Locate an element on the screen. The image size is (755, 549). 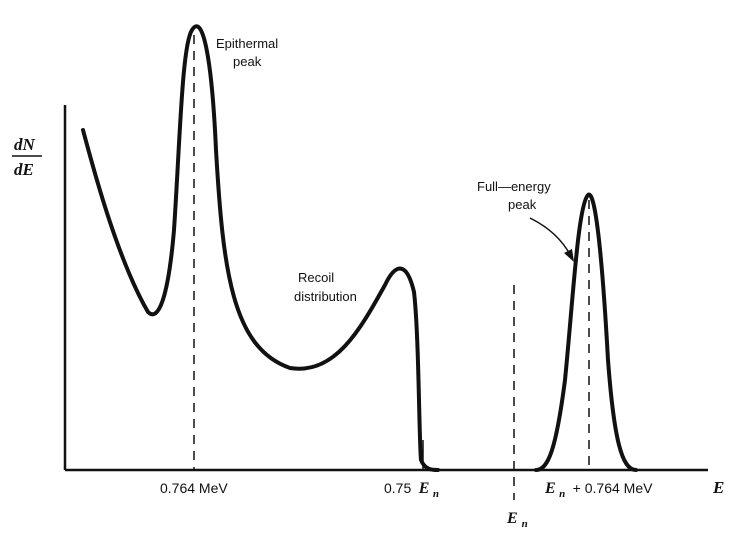
tick-label-epithermal: 0.764 MeV is located at coordinates (194, 488).